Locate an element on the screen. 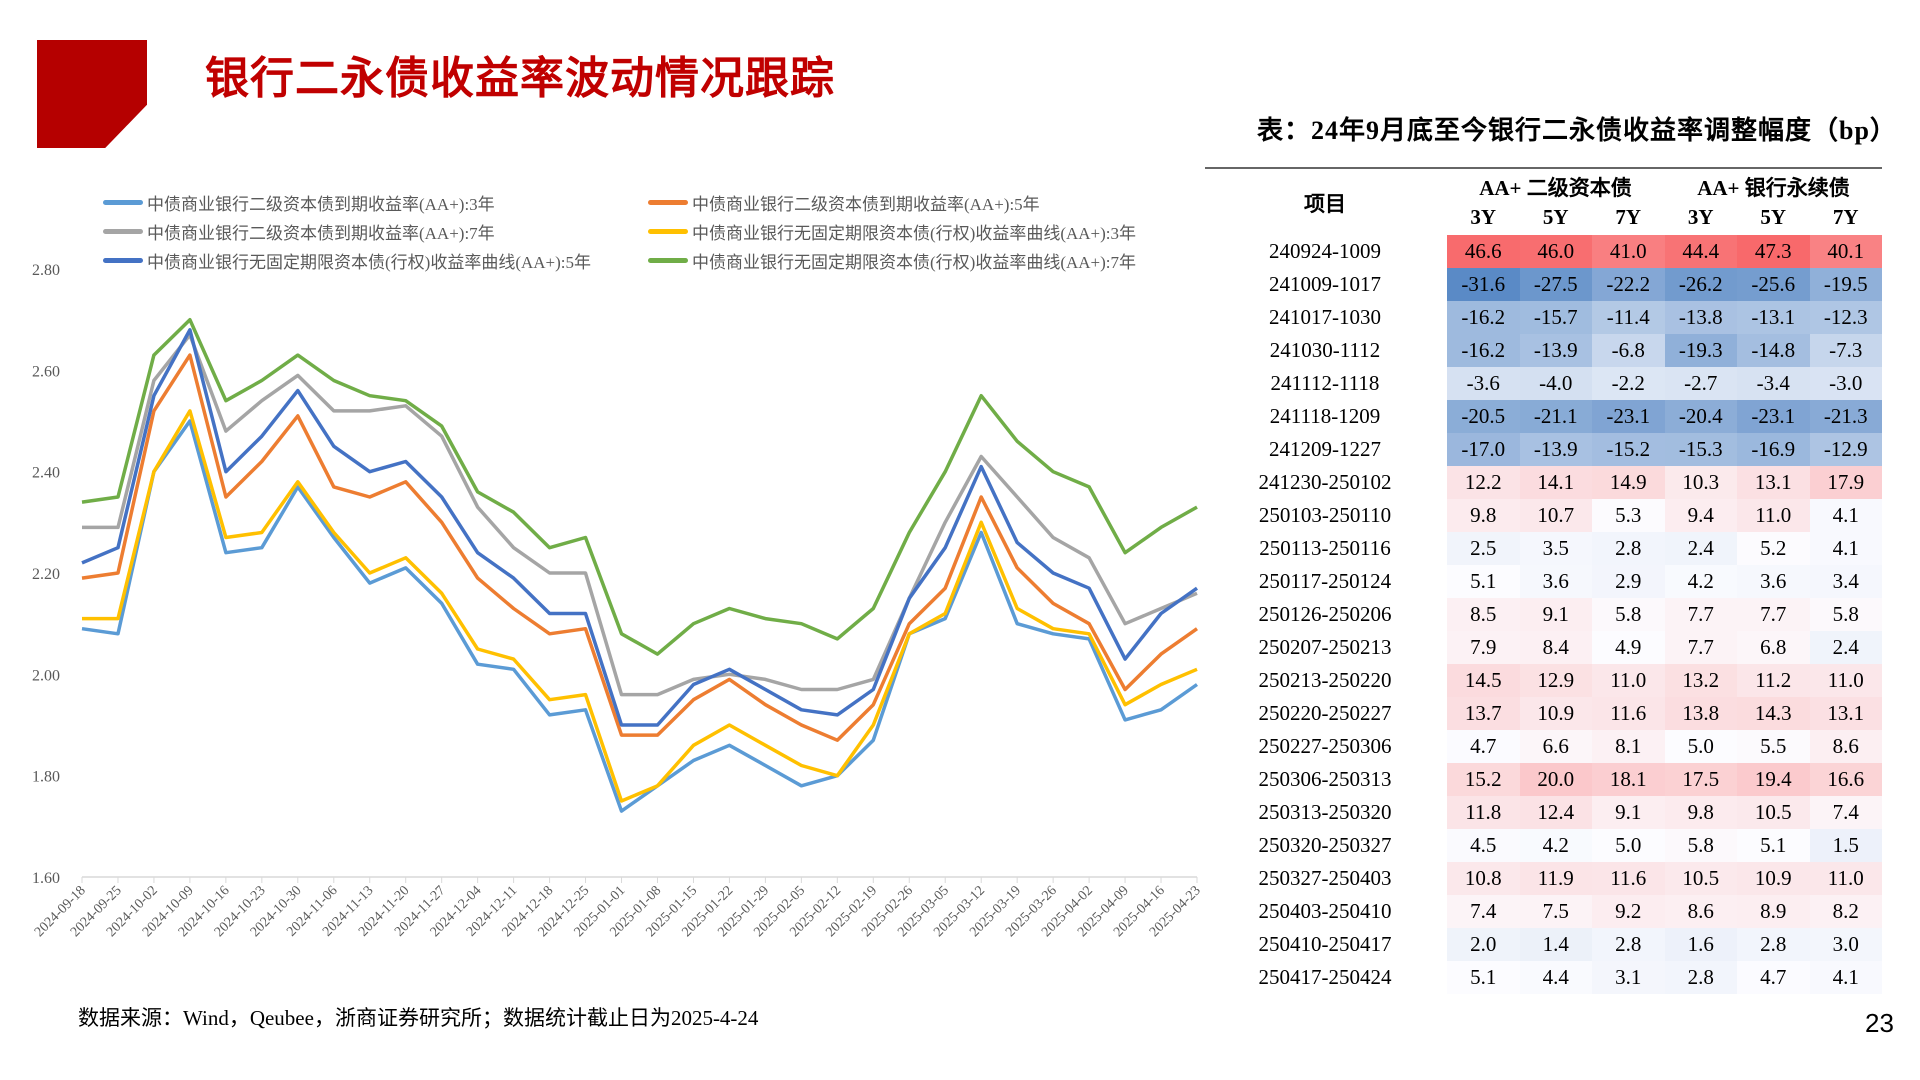 The height and width of the screenshot is (1080, 1920). table-cell: 2.4 is located at coordinates (1700, 548).